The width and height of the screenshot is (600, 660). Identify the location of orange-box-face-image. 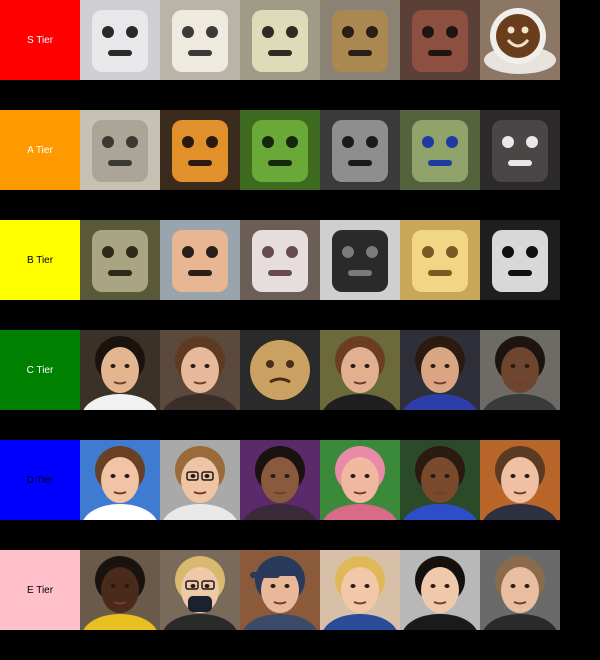
(200, 150).